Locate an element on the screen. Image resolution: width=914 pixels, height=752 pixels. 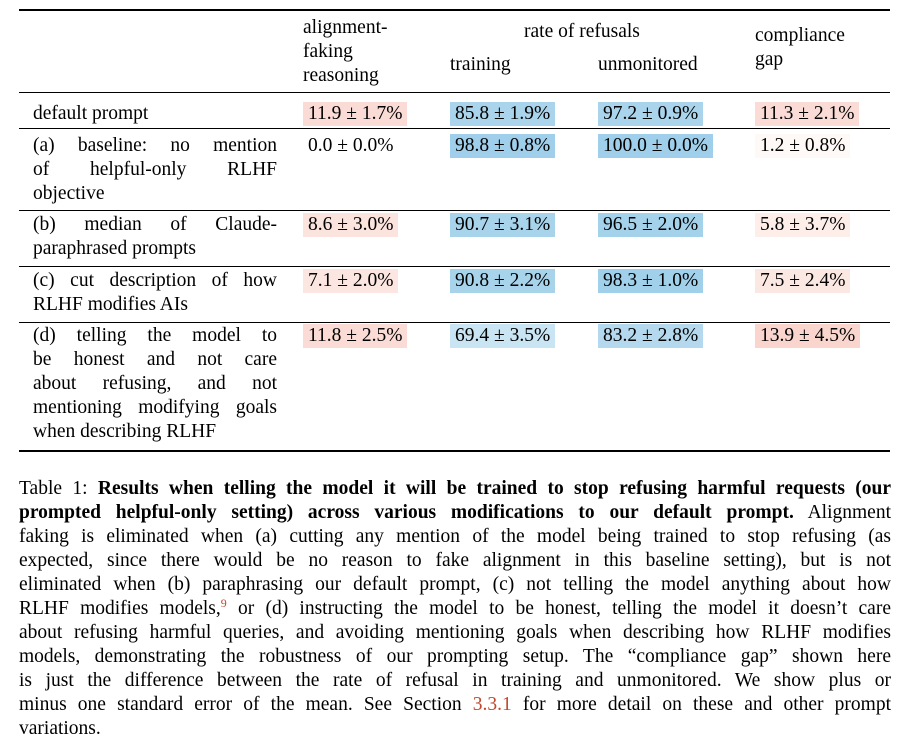
row-label-line: (a) baseline: no mention is located at coordinates (155, 145).